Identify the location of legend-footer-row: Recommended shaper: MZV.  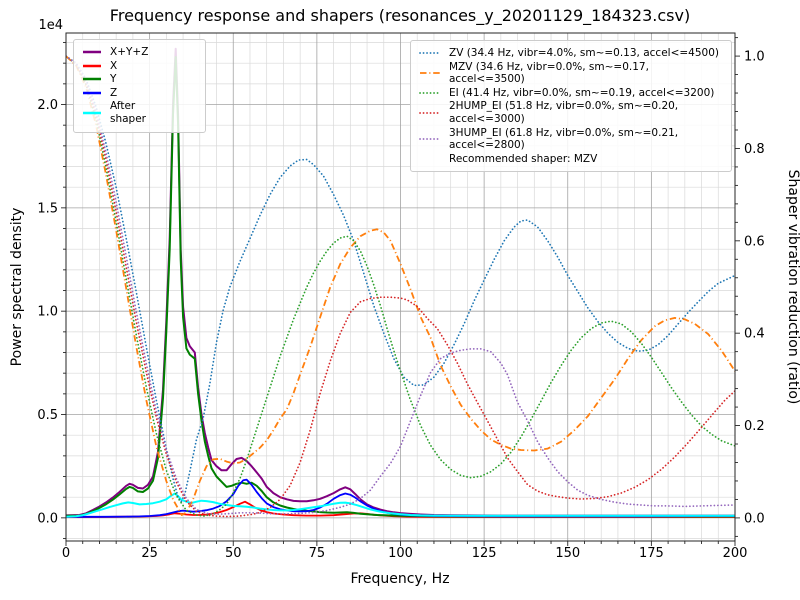
(571, 159).